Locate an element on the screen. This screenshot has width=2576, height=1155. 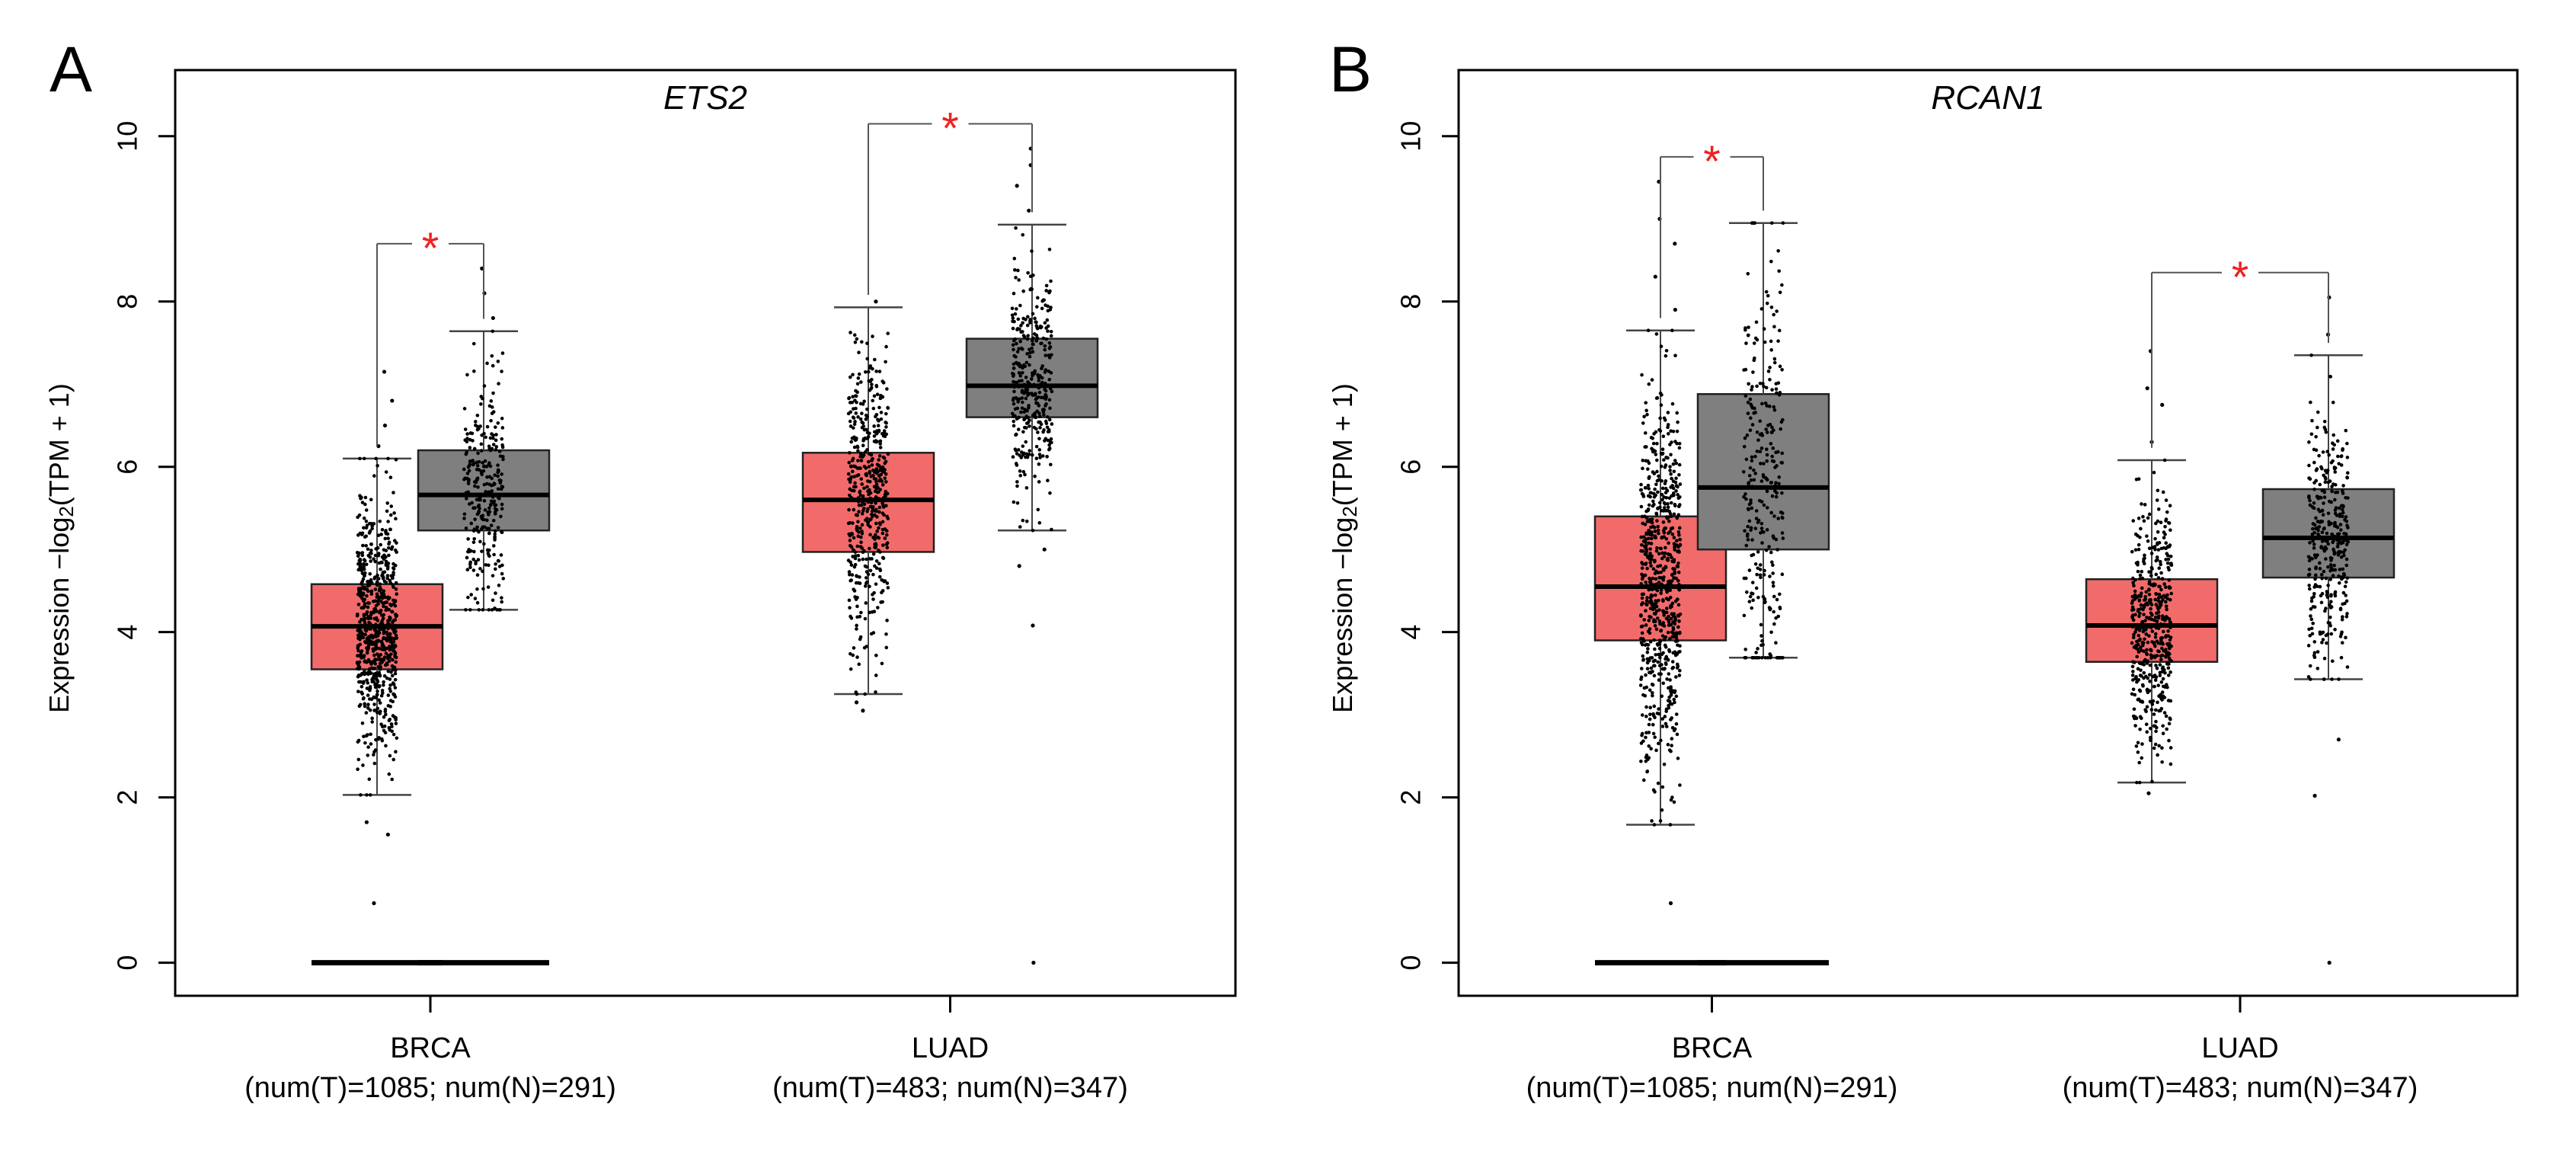
y-tick-label: 10 is located at coordinates (127, 136).